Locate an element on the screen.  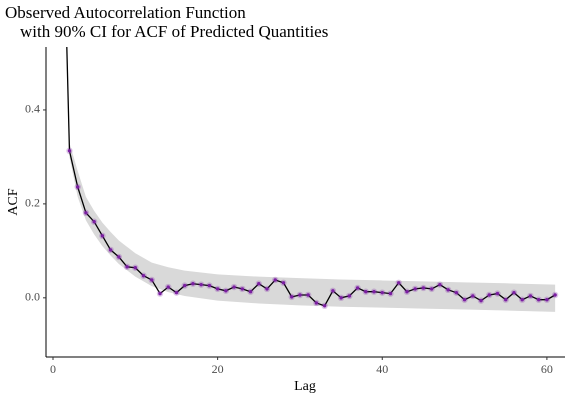
x-tick-label: 0 is located at coordinates (53, 369).